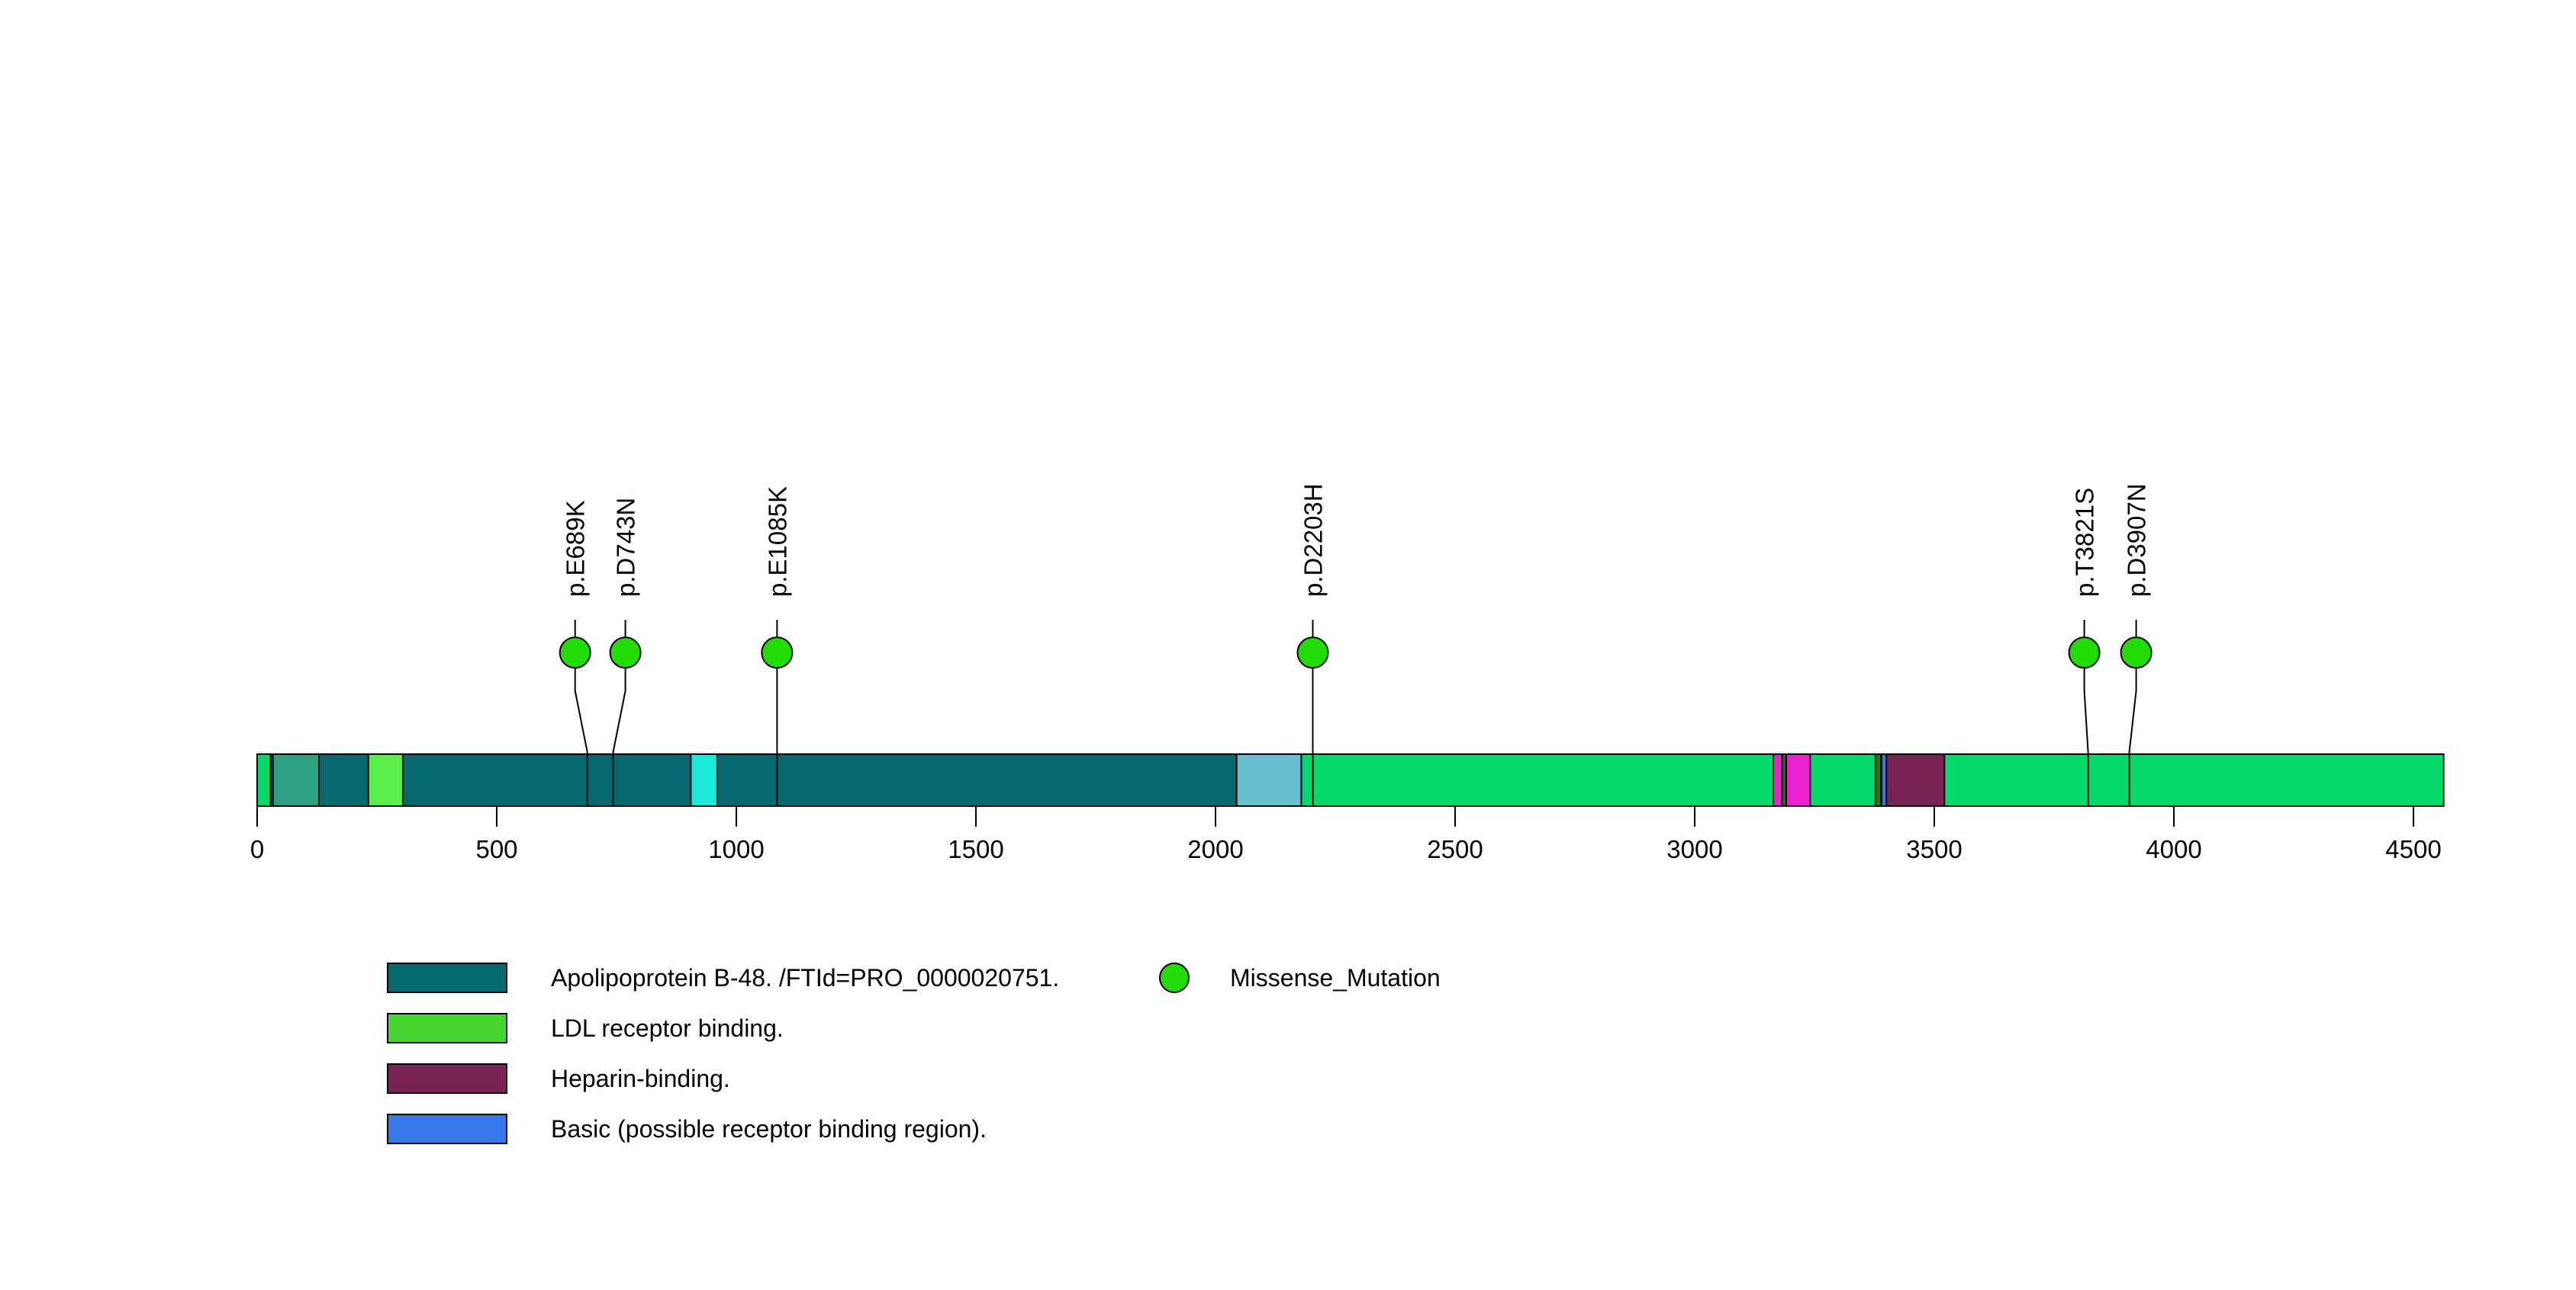 The width and height of the screenshot is (2576, 1290). What do you see at coordinates (257, 849) in the screenshot?
I see `axis-tick-label-0: 0` at bounding box center [257, 849].